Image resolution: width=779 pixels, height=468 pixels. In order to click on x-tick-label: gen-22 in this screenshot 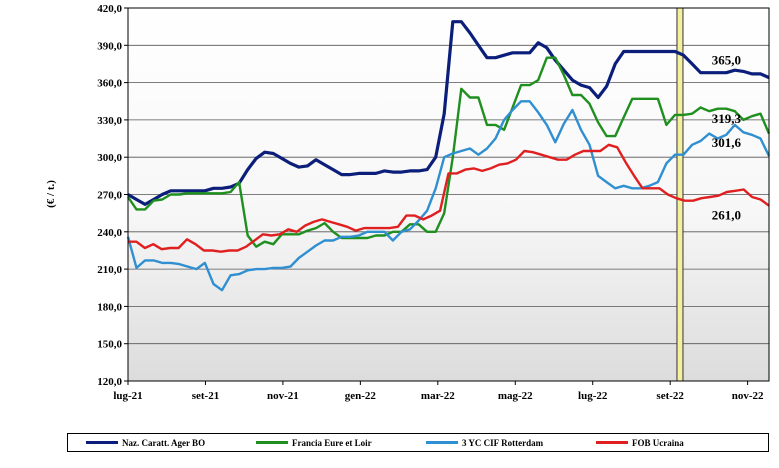, I will do `click(361, 396)`.